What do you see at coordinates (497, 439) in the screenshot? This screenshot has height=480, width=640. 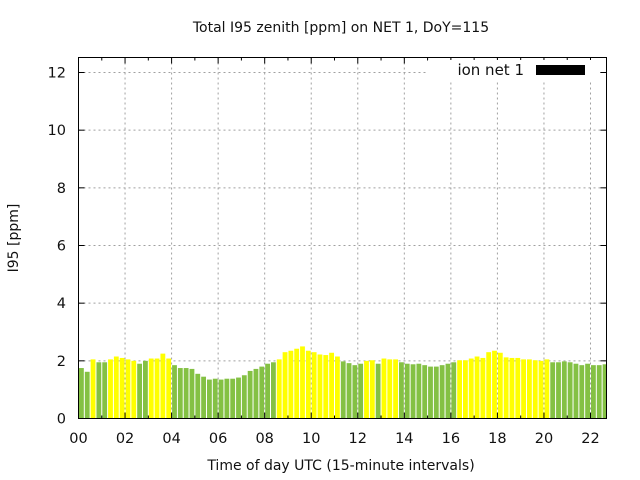 I see `x-tick-label: 18` at bounding box center [497, 439].